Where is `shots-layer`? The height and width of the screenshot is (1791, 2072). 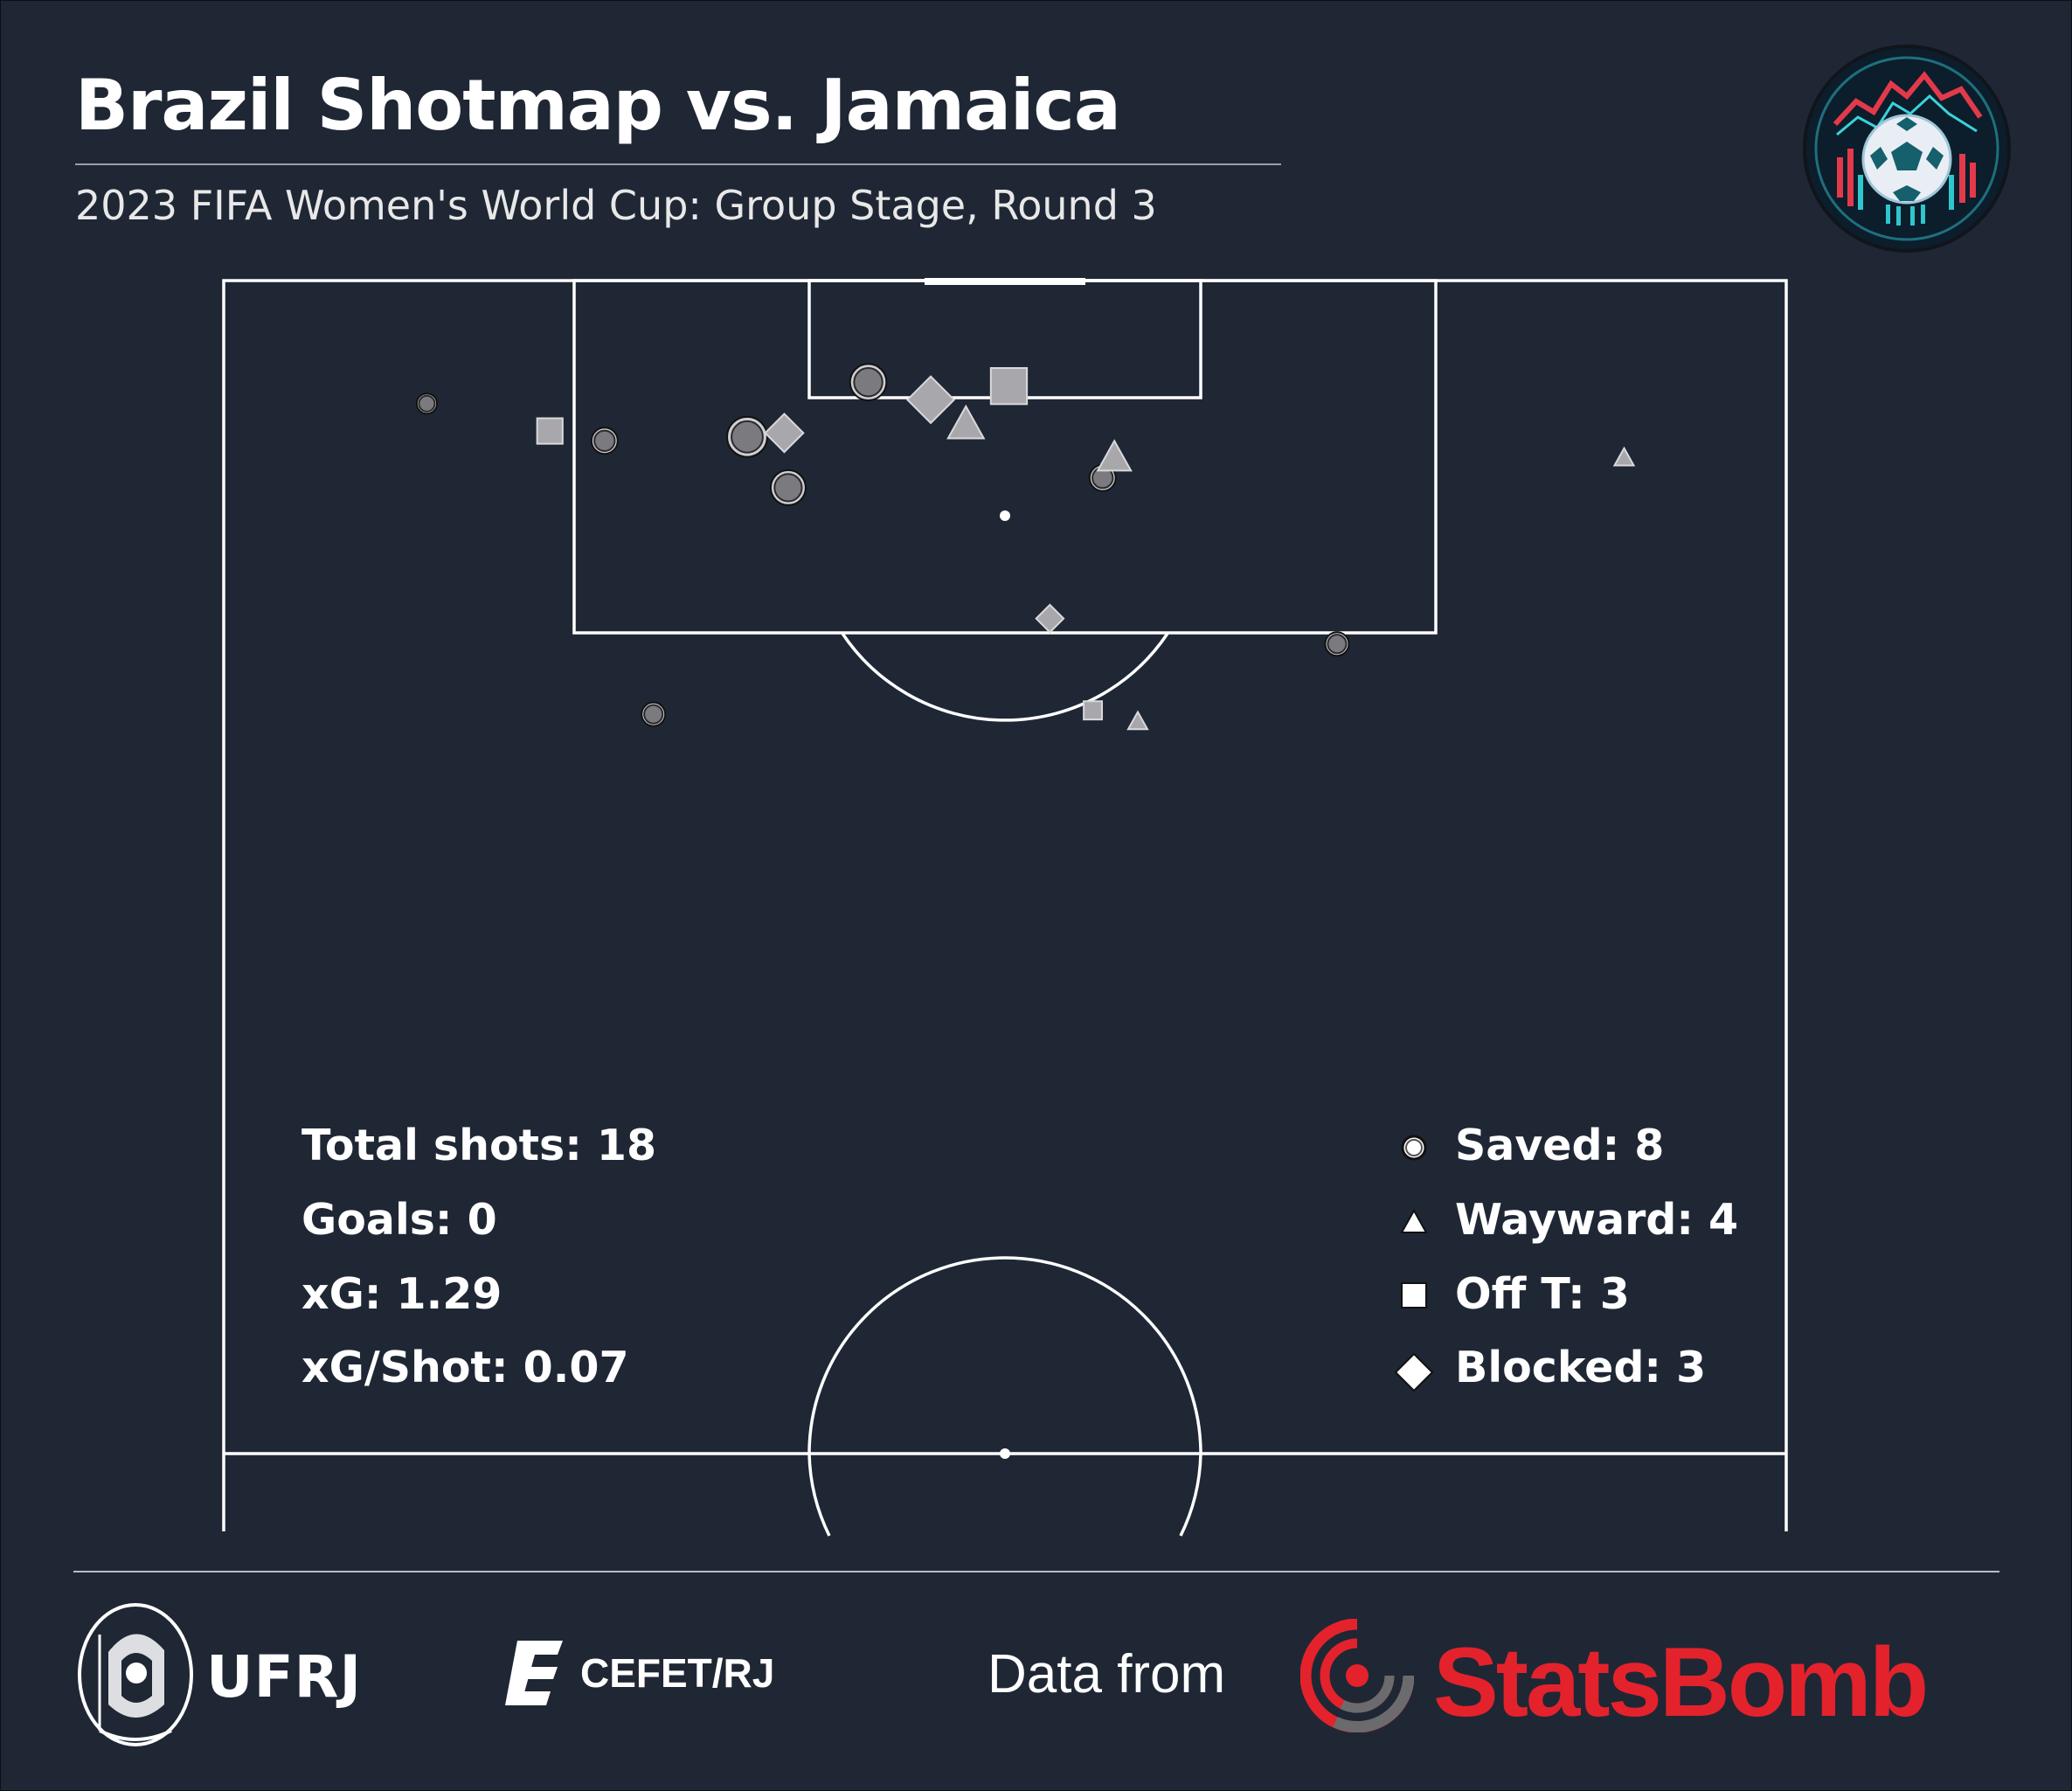 shots-layer is located at coordinates (1025, 547).